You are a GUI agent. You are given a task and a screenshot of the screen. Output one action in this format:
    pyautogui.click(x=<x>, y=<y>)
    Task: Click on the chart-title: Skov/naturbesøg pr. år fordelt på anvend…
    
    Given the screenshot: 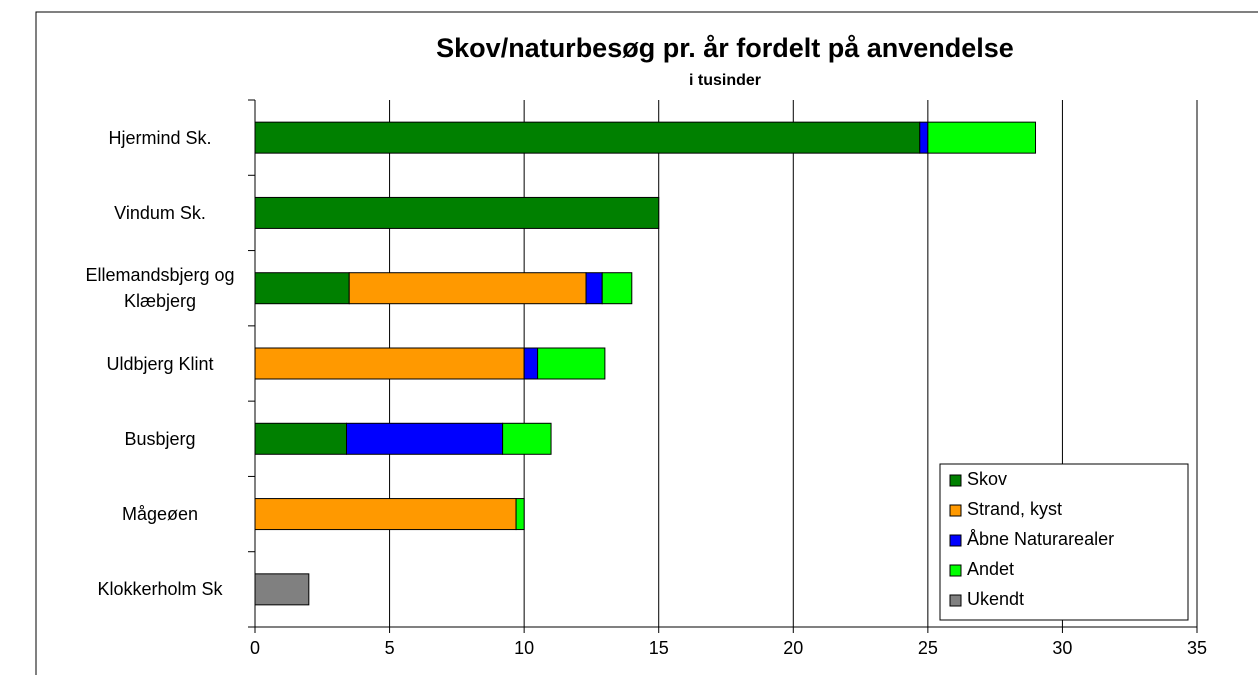 What is the action you would take?
    pyautogui.click(x=725, y=48)
    